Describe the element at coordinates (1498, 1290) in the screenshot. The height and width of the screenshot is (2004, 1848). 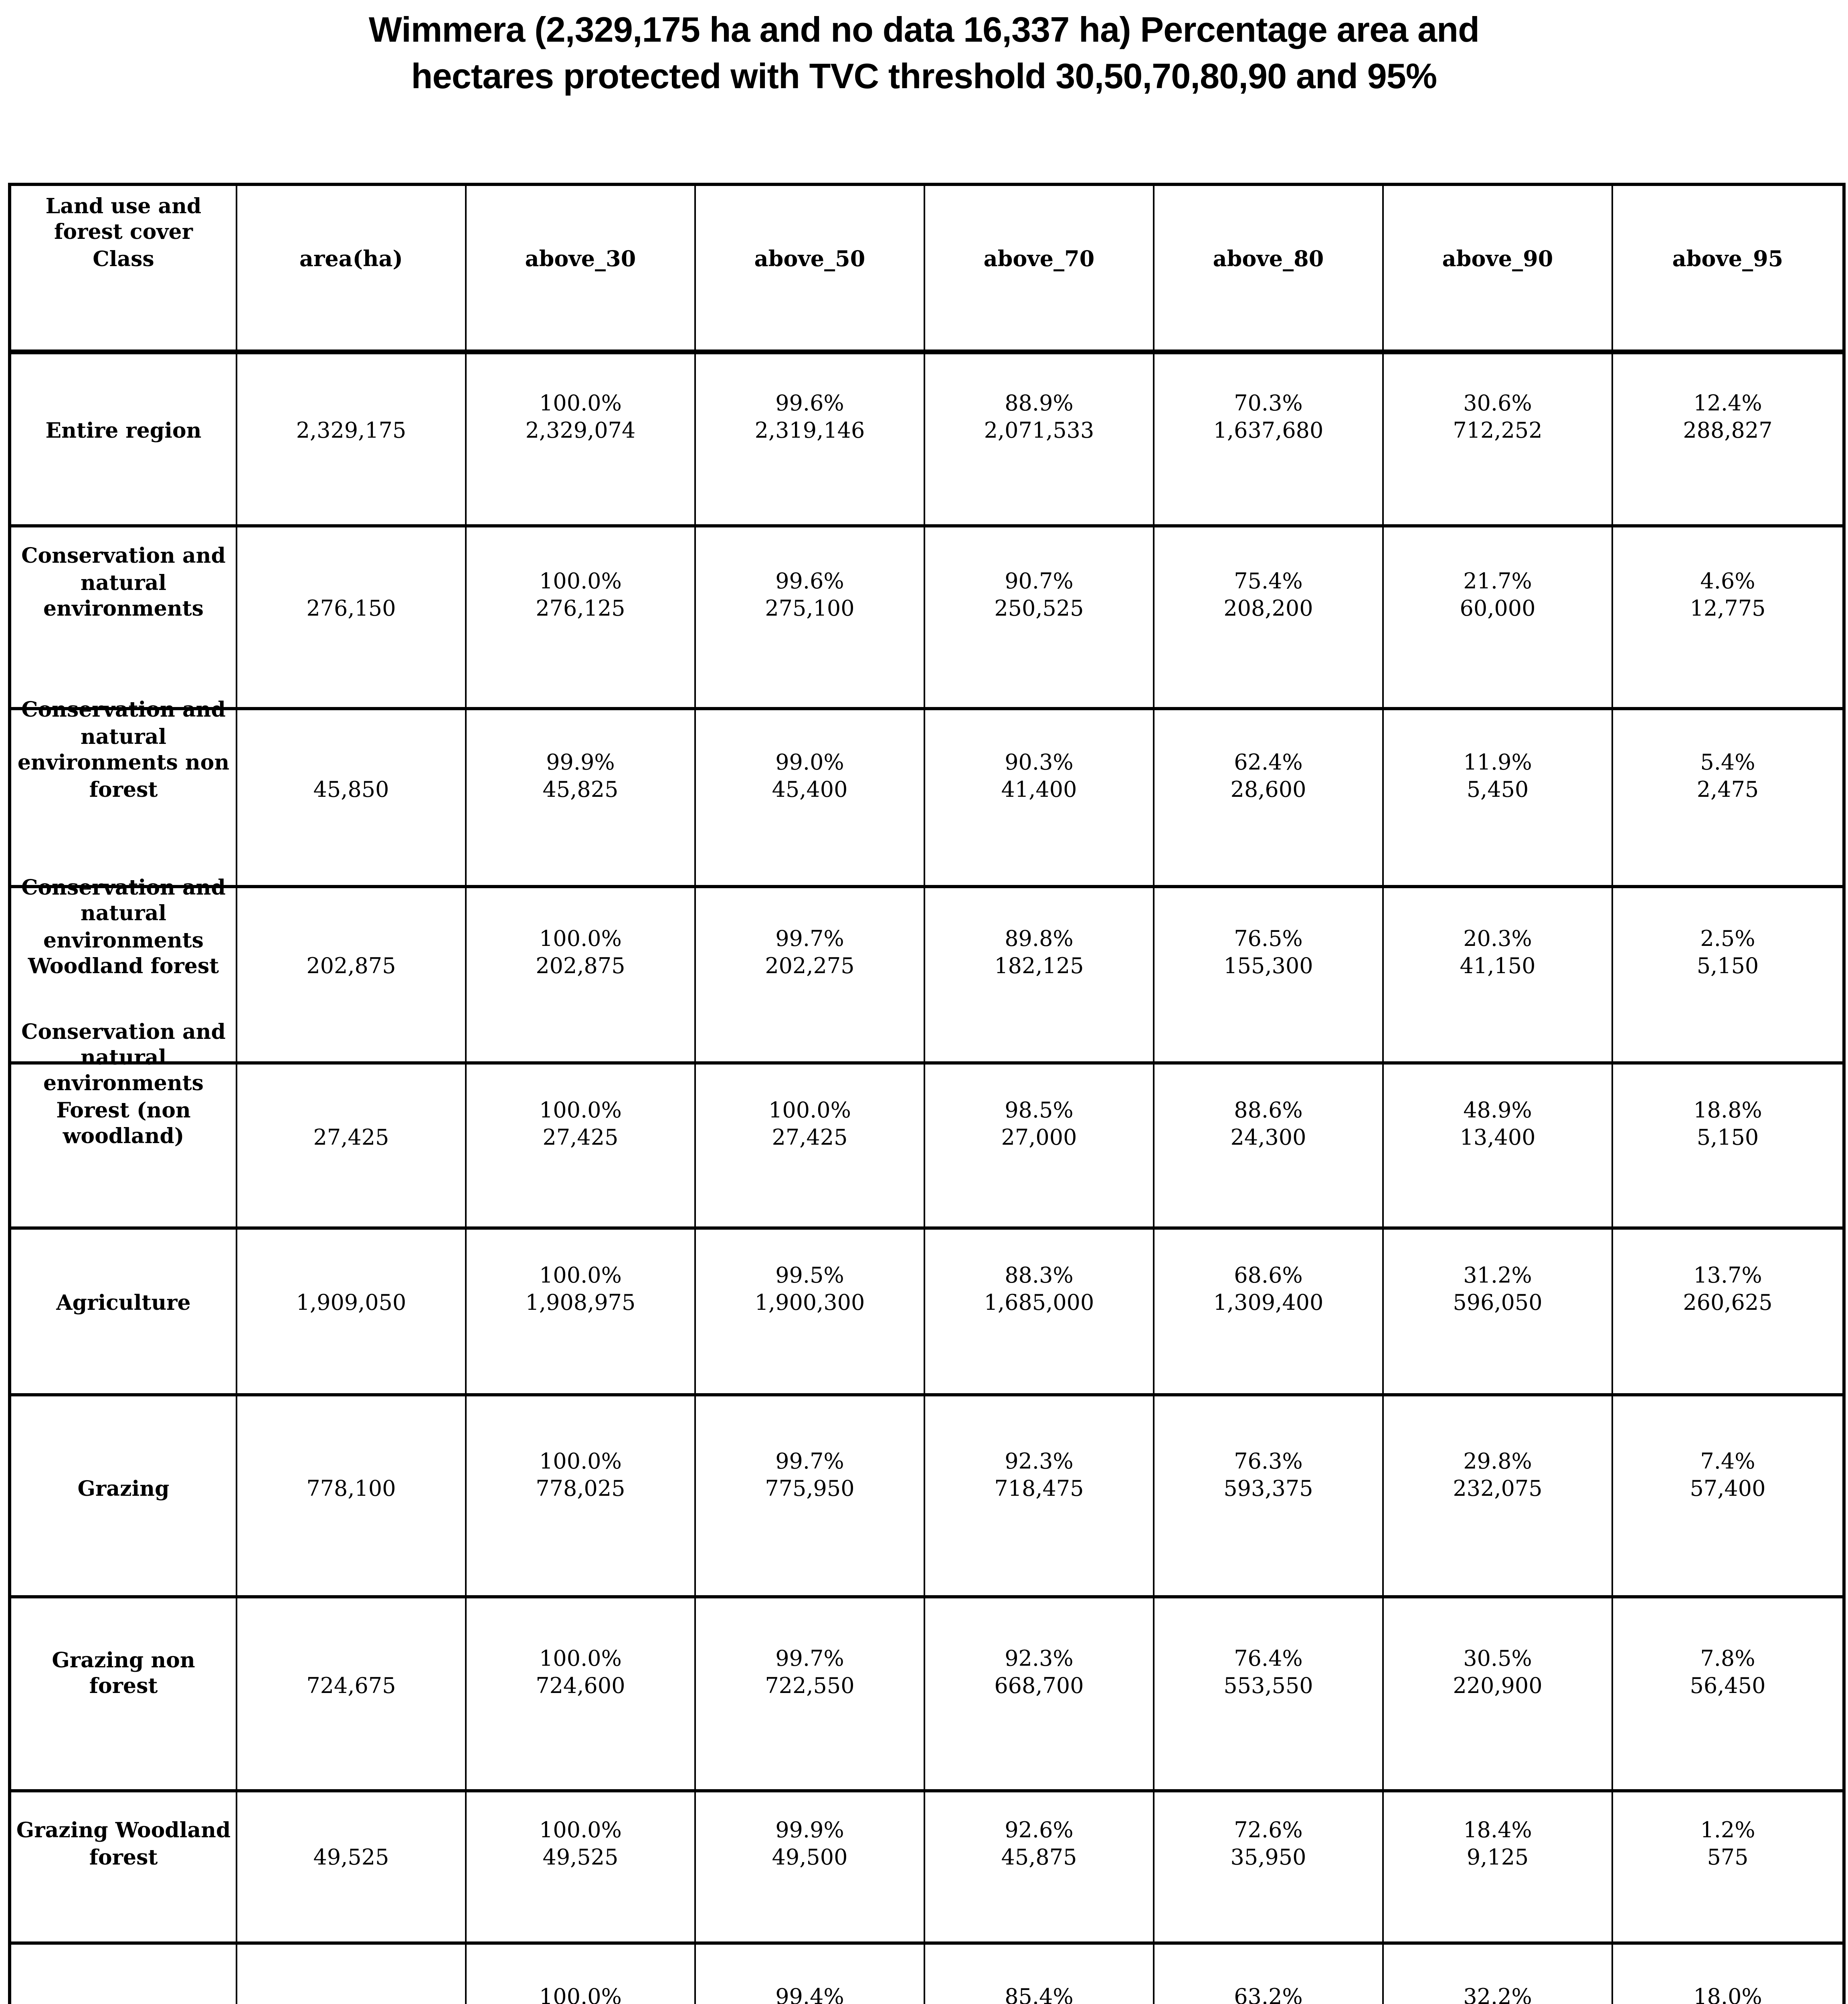
I see `value-cell-text: 31.2% 596,050` at that location.